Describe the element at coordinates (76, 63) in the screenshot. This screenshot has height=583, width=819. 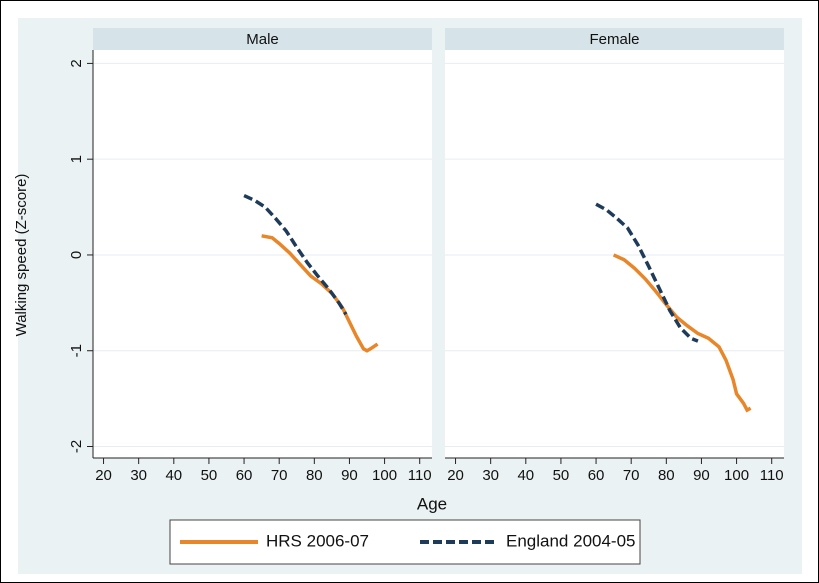
I see `y-tick-label: 2` at that location.